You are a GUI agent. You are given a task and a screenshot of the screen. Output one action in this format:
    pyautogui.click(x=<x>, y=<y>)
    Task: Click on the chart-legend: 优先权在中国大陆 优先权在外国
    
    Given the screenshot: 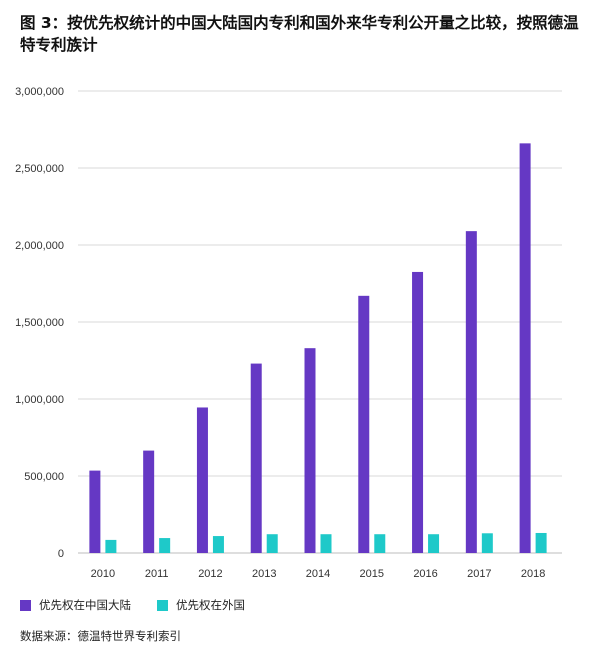 What is the action you would take?
    pyautogui.click(x=145, y=605)
    